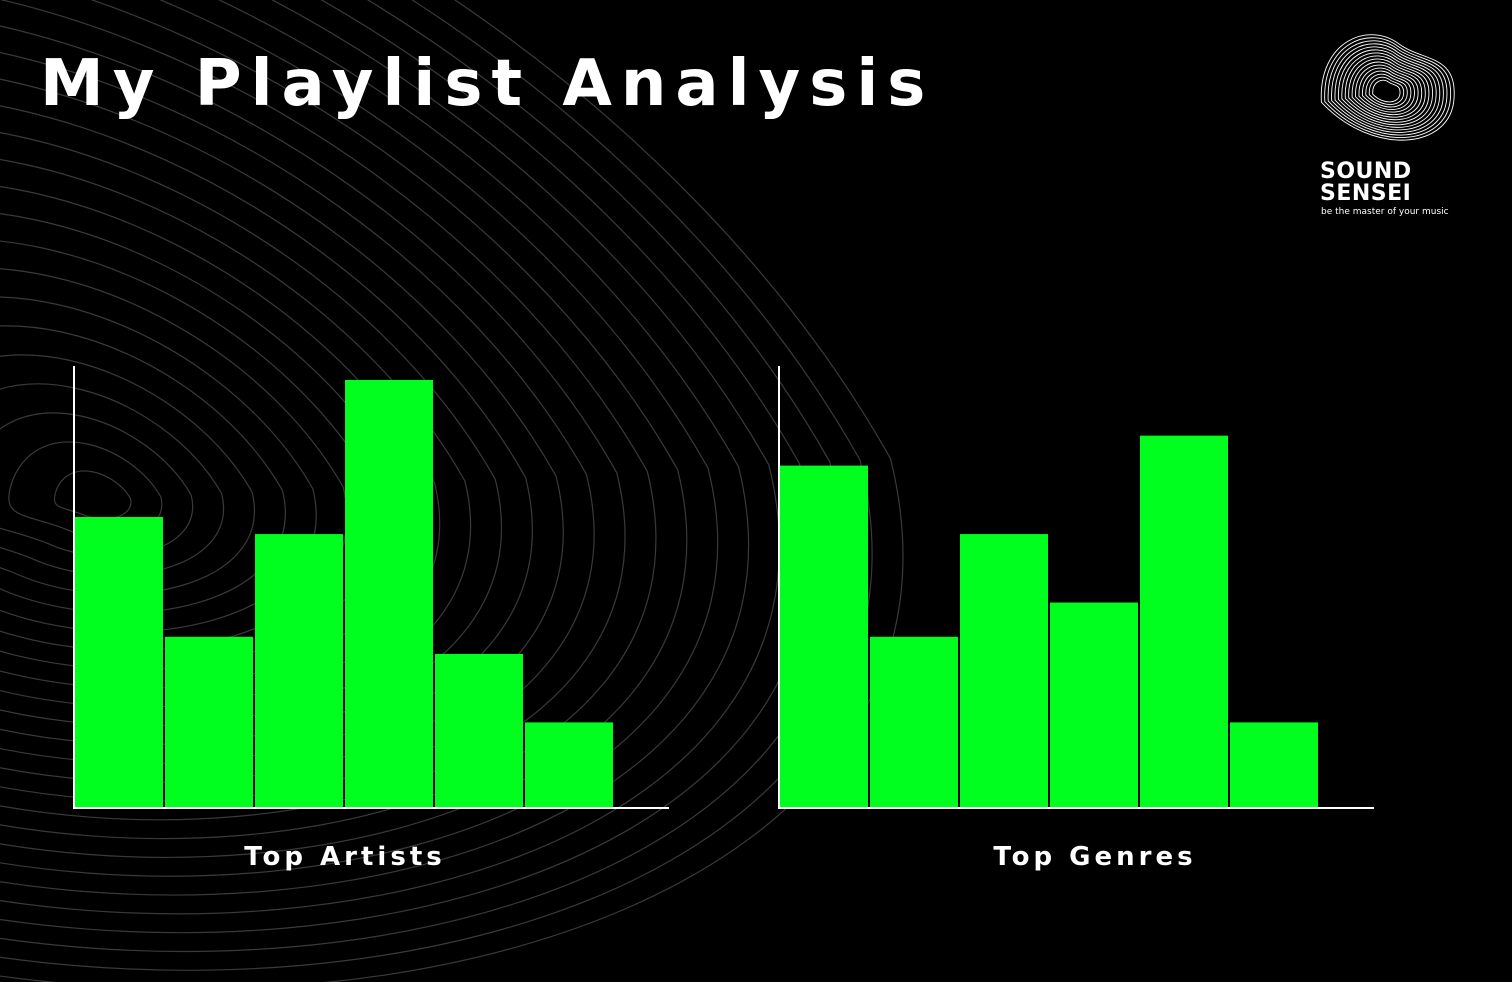 The image size is (1512, 982). I want to click on top-artists-label: Top Artists, so click(345, 857).